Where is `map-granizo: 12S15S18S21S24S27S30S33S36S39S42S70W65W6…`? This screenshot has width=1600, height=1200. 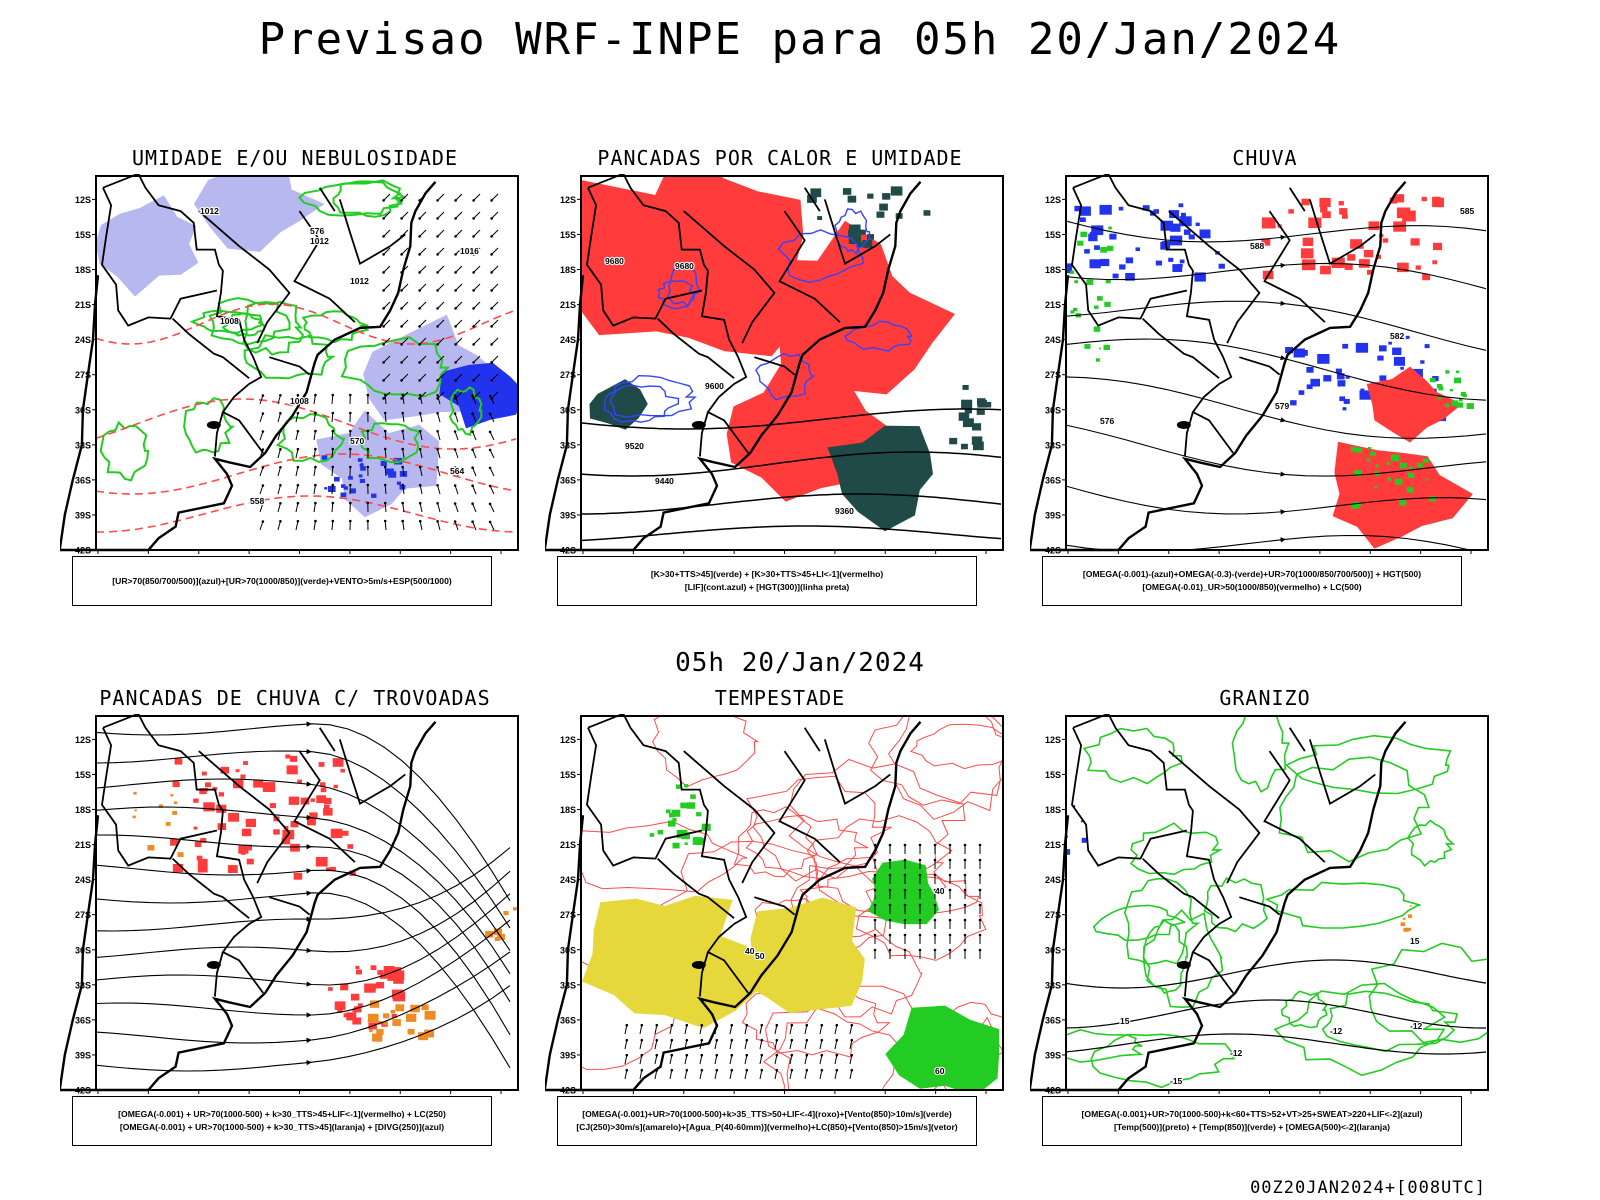
map-granizo: 12S15S18S21S24S27S30S33S36S39S42S70W65W6… is located at coordinates (1259, 904).